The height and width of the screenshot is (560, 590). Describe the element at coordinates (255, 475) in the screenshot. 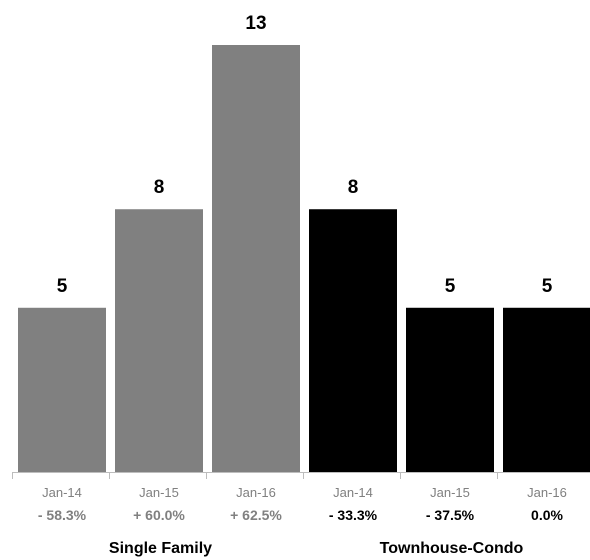

I see `x-axis-ticks` at that location.